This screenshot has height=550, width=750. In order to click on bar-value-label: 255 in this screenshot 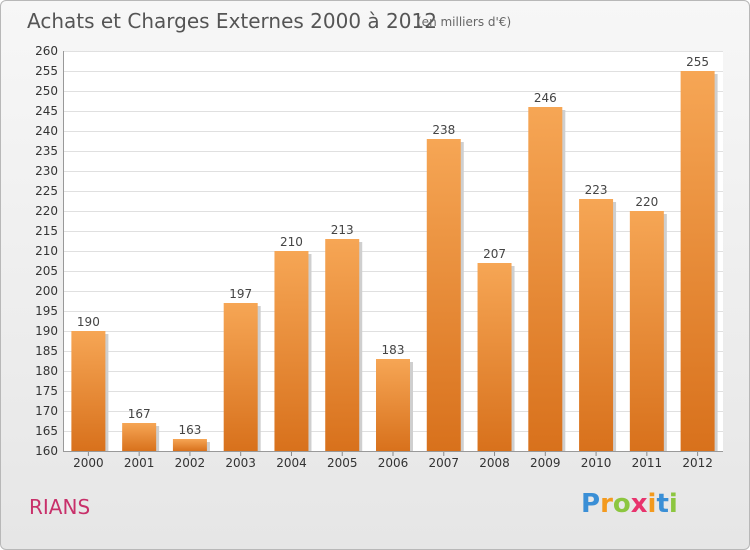, I will do `click(697, 62)`.